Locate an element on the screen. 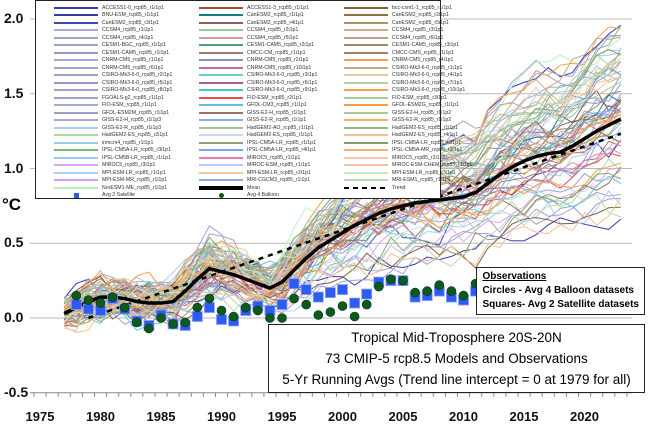 The height and width of the screenshot is (431, 650). legend-entry: CESM1-CAM5_rcp85_r3i1p1 is located at coordinates (408, 46).